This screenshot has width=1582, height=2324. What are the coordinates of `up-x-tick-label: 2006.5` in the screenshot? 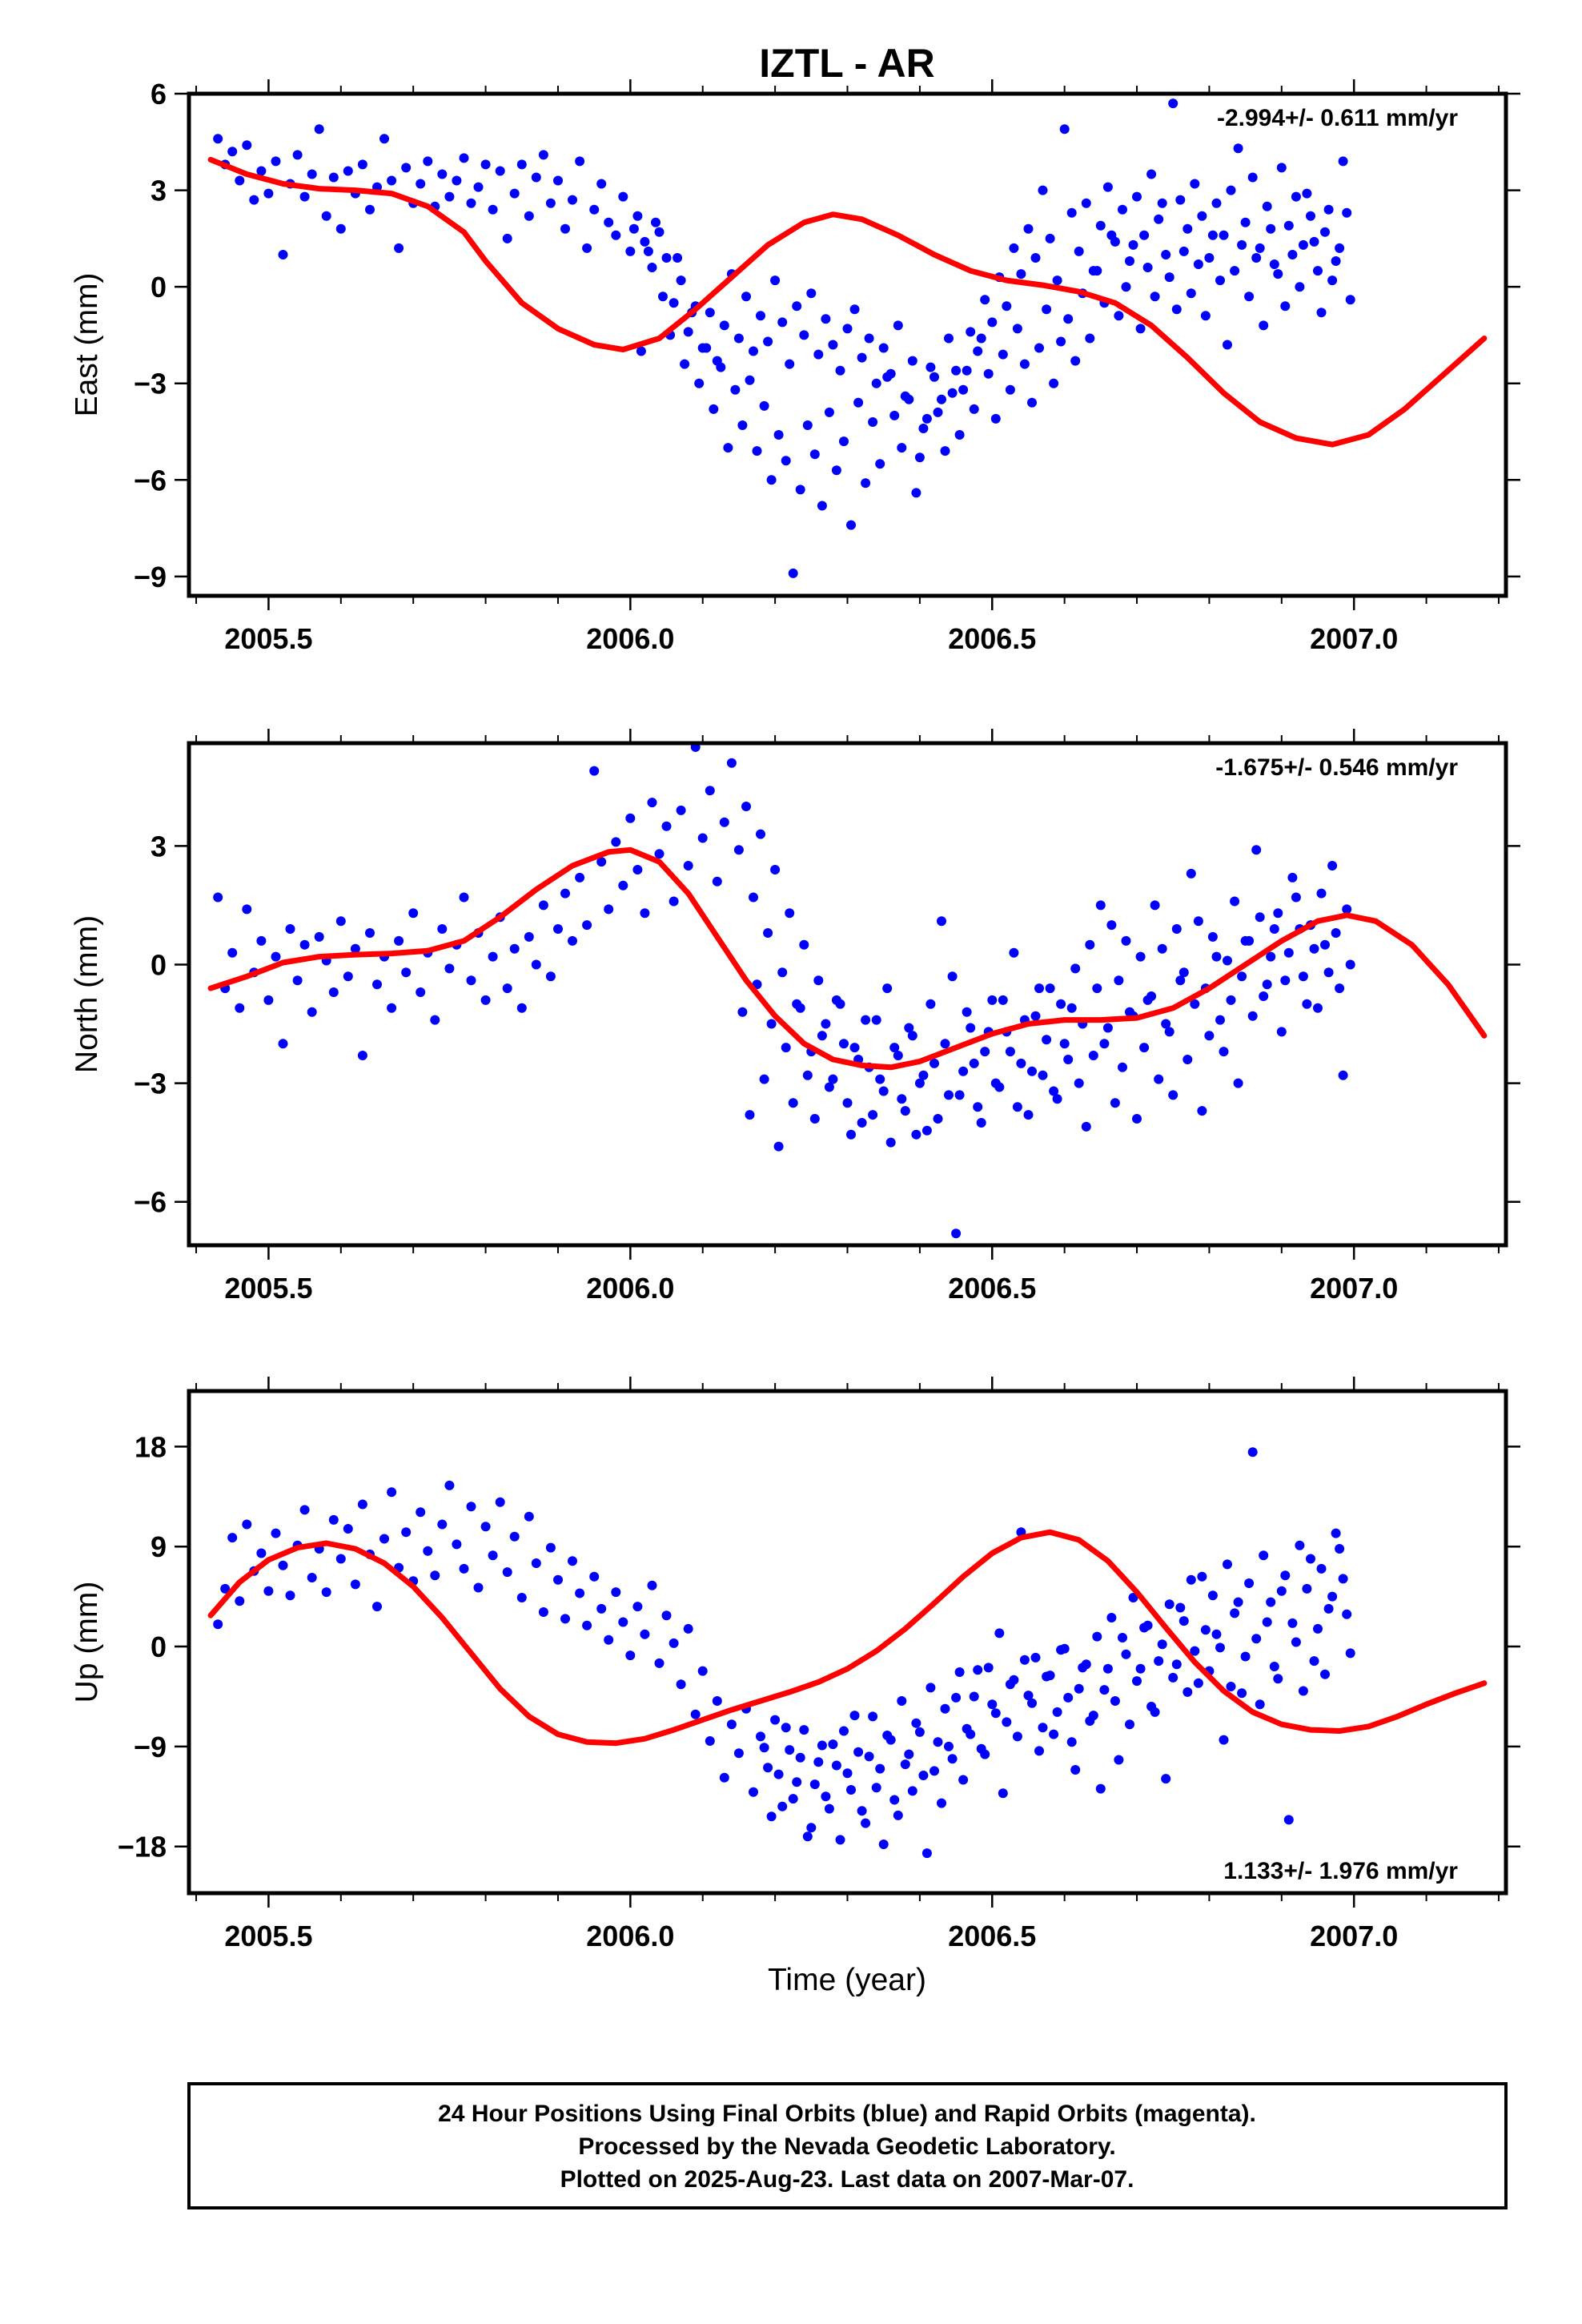 It's located at (992, 1936).